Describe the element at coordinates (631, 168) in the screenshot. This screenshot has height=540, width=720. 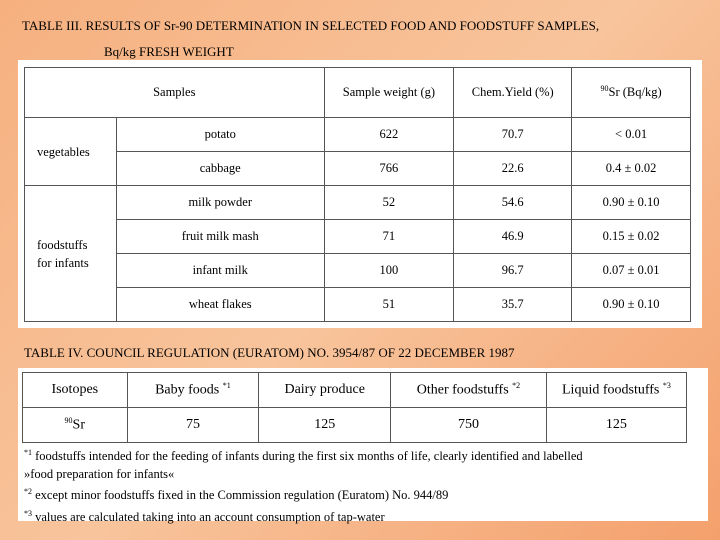
I see `sr90-value: 0.4 ± 0.02` at that location.